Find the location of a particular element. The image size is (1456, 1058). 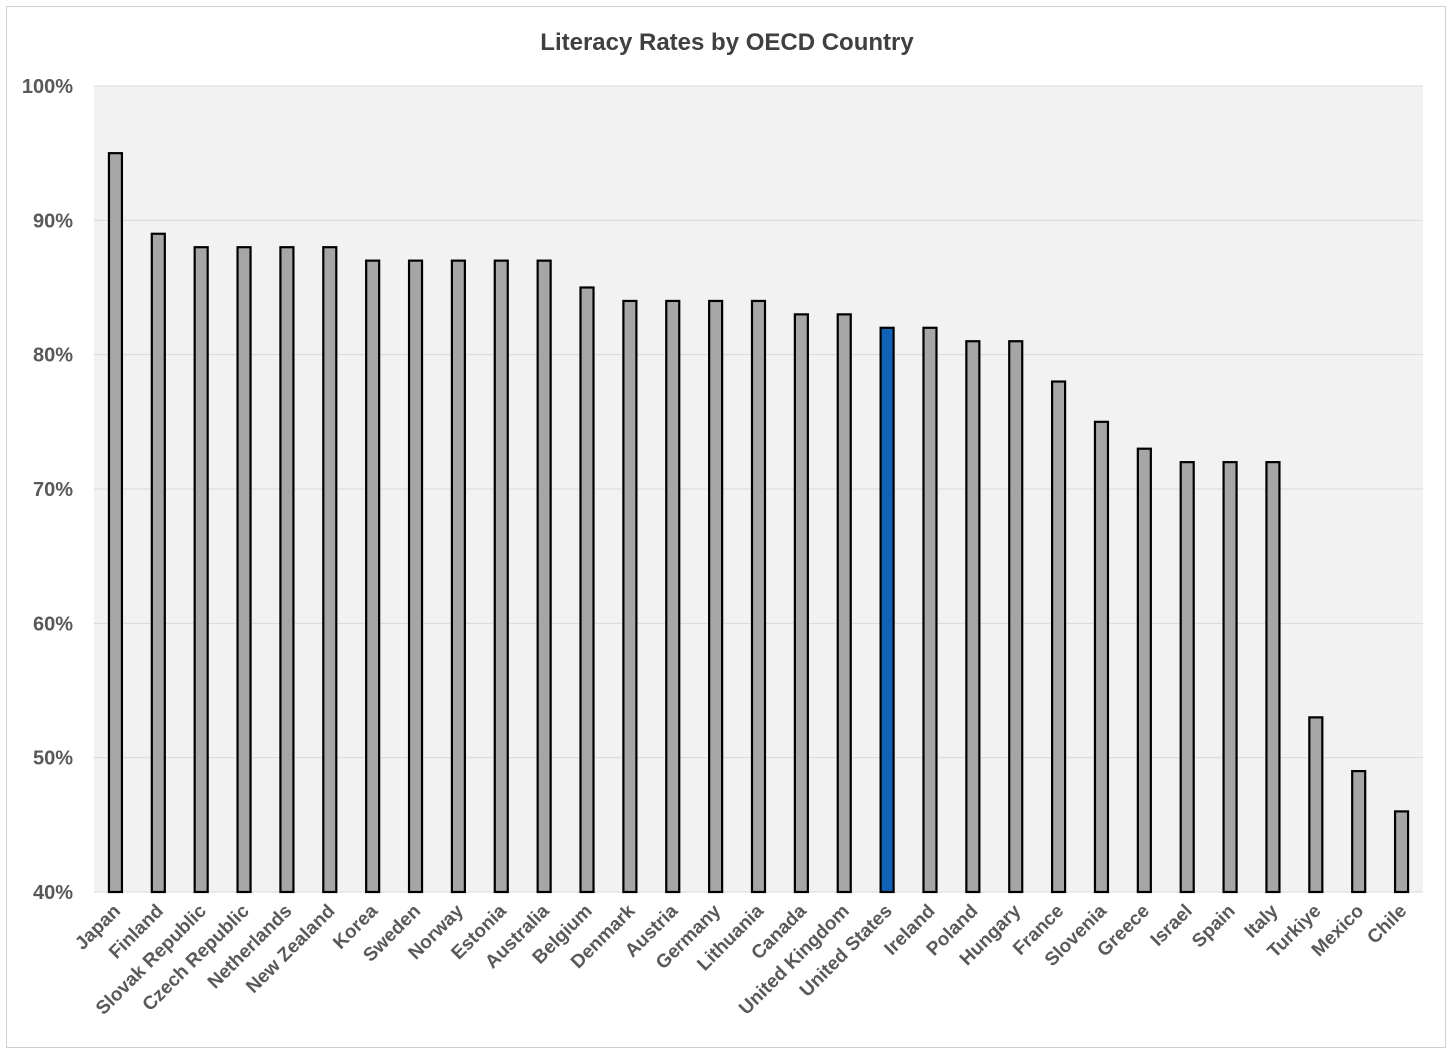

y-tick-label: 100% is located at coordinates (47, 87).